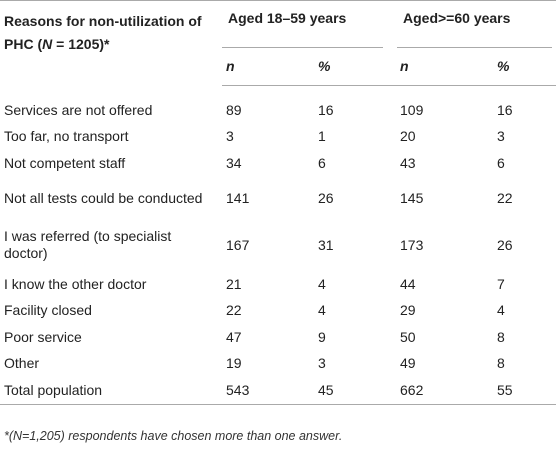 The height and width of the screenshot is (453, 556). I want to click on group-header: Aged>=60 years, so click(476, 24).